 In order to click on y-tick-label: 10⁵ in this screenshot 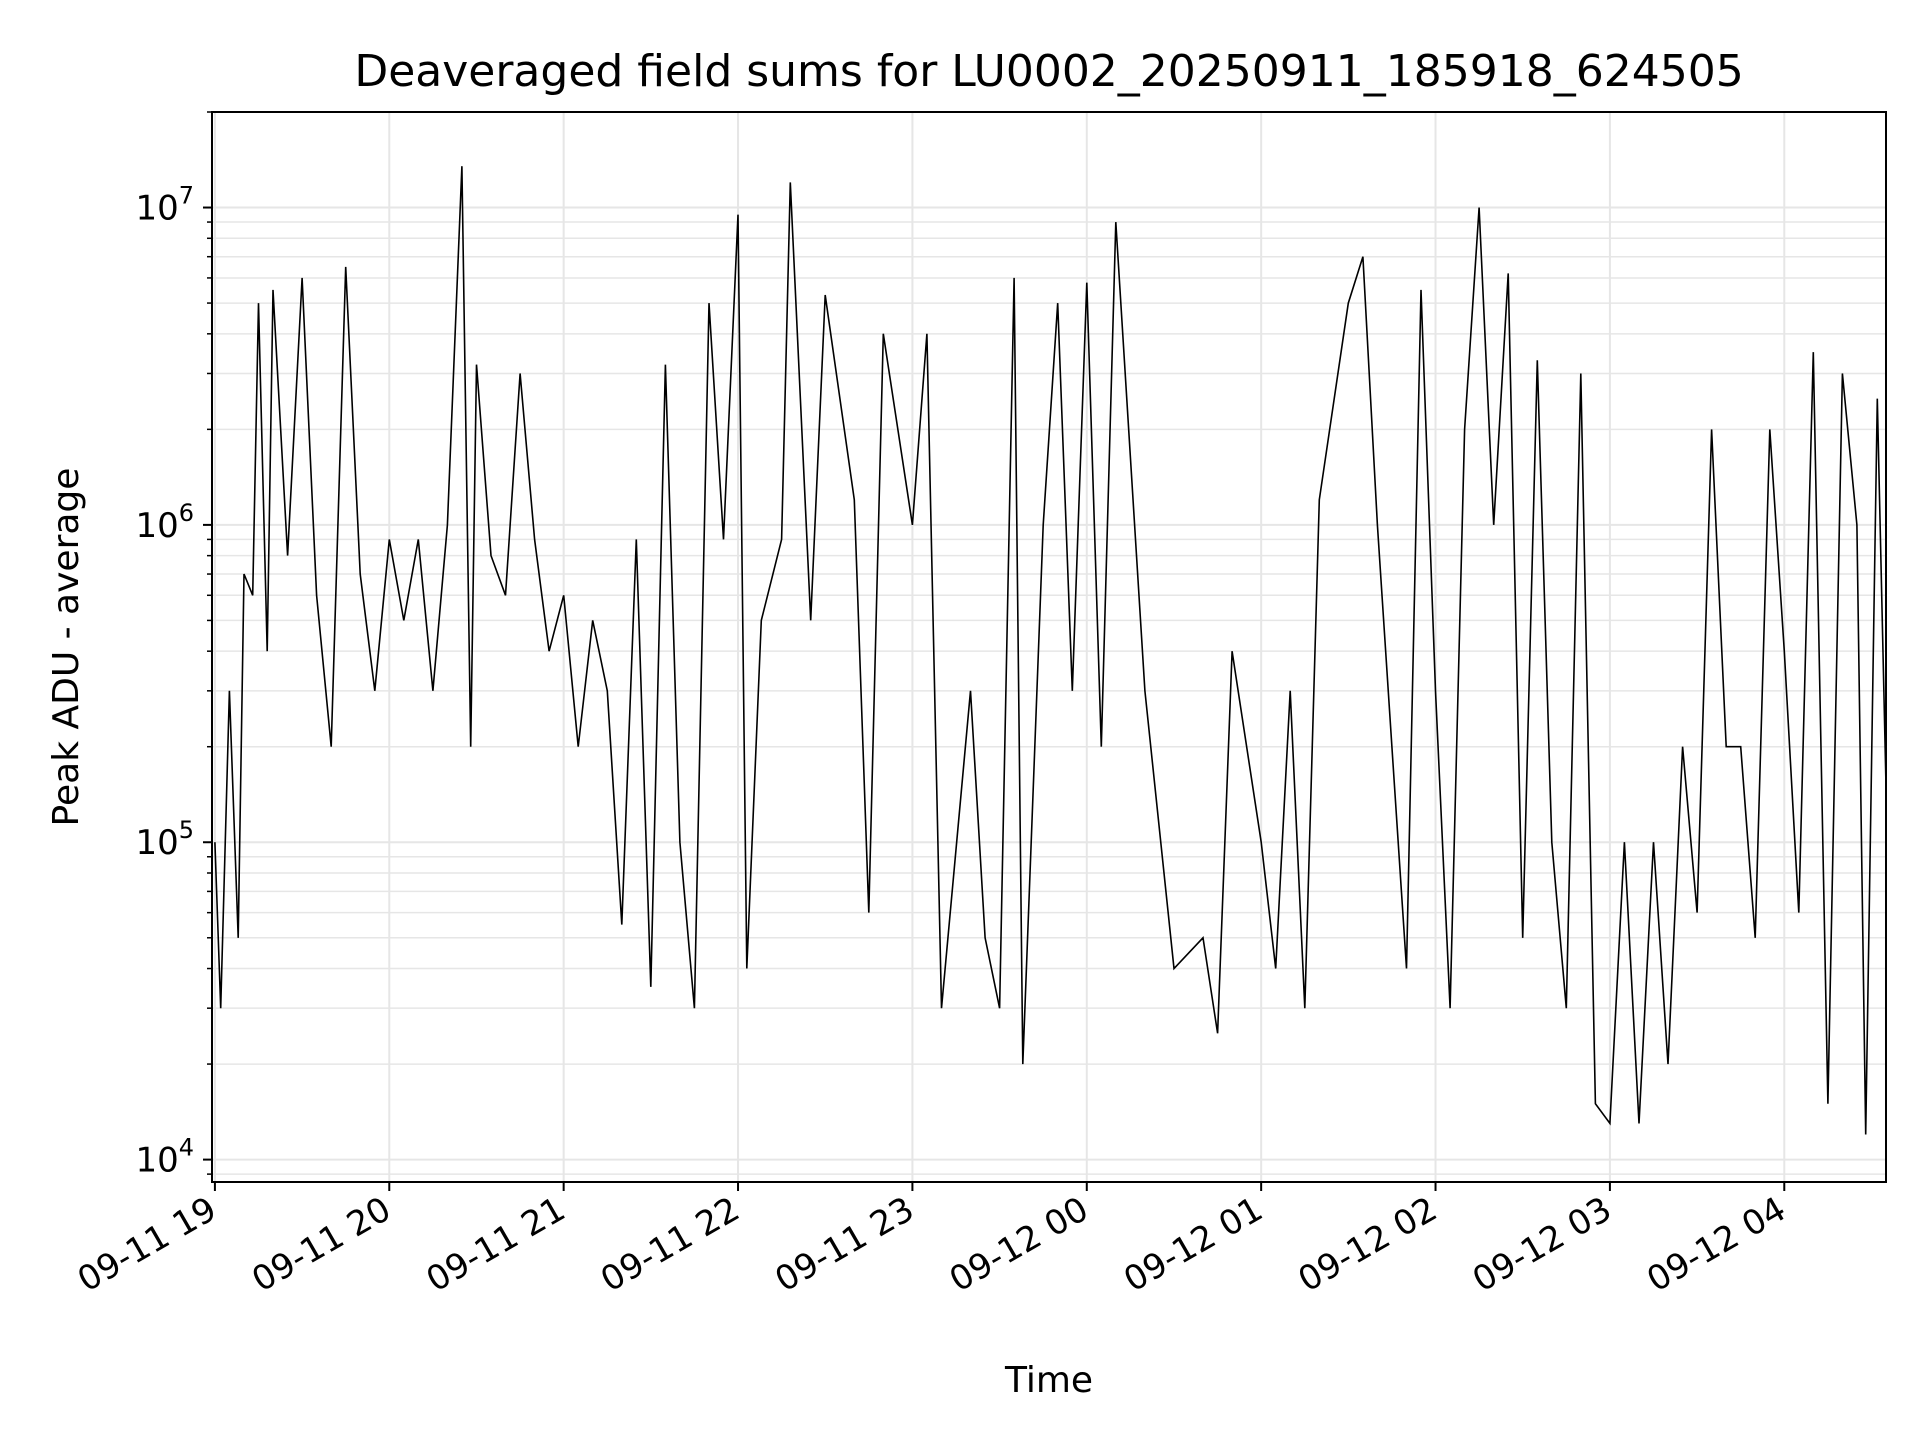, I will do `click(164, 839)`.